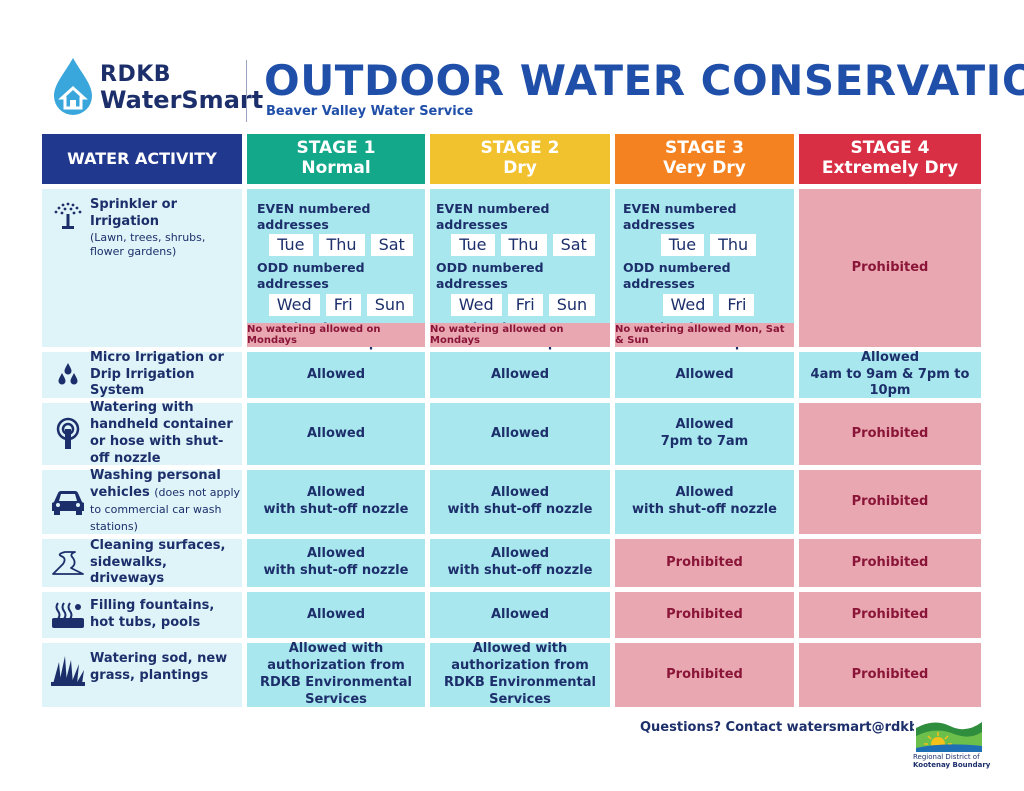  What do you see at coordinates (370, 111) in the screenshot?
I see `page-subtitle: Beaver Valley Water Service` at bounding box center [370, 111].